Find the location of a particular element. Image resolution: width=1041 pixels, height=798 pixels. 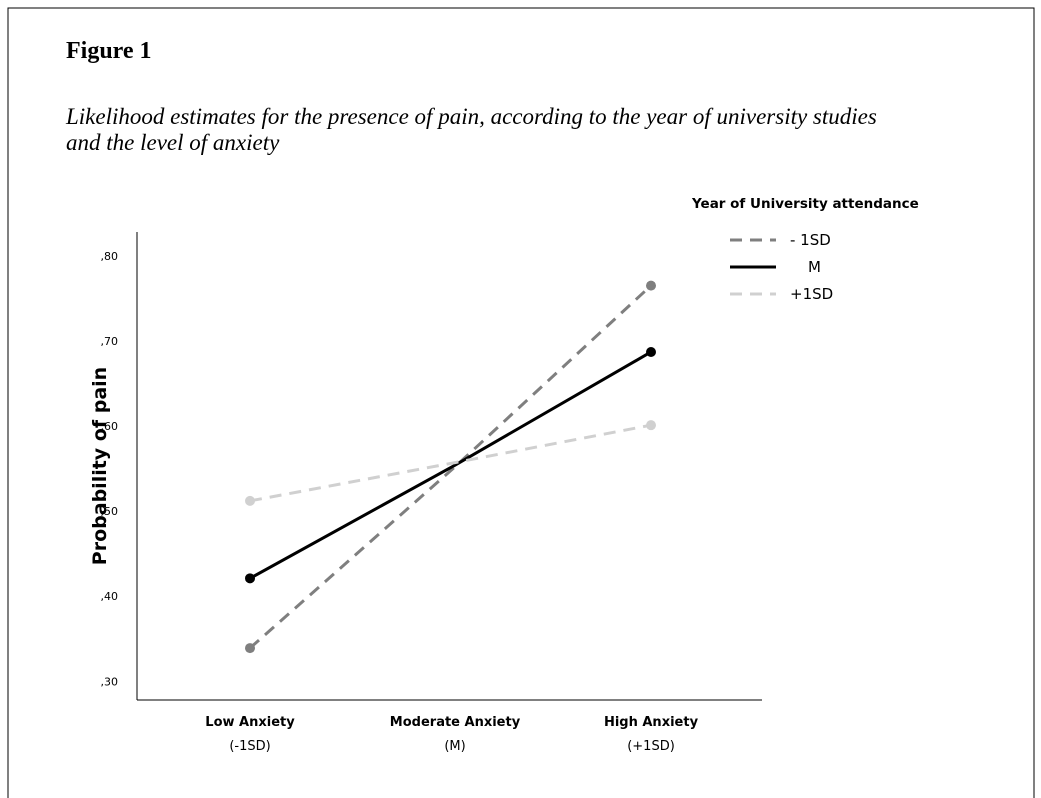

caption-line: and the level of anxiety is located at coordinates (173, 142).